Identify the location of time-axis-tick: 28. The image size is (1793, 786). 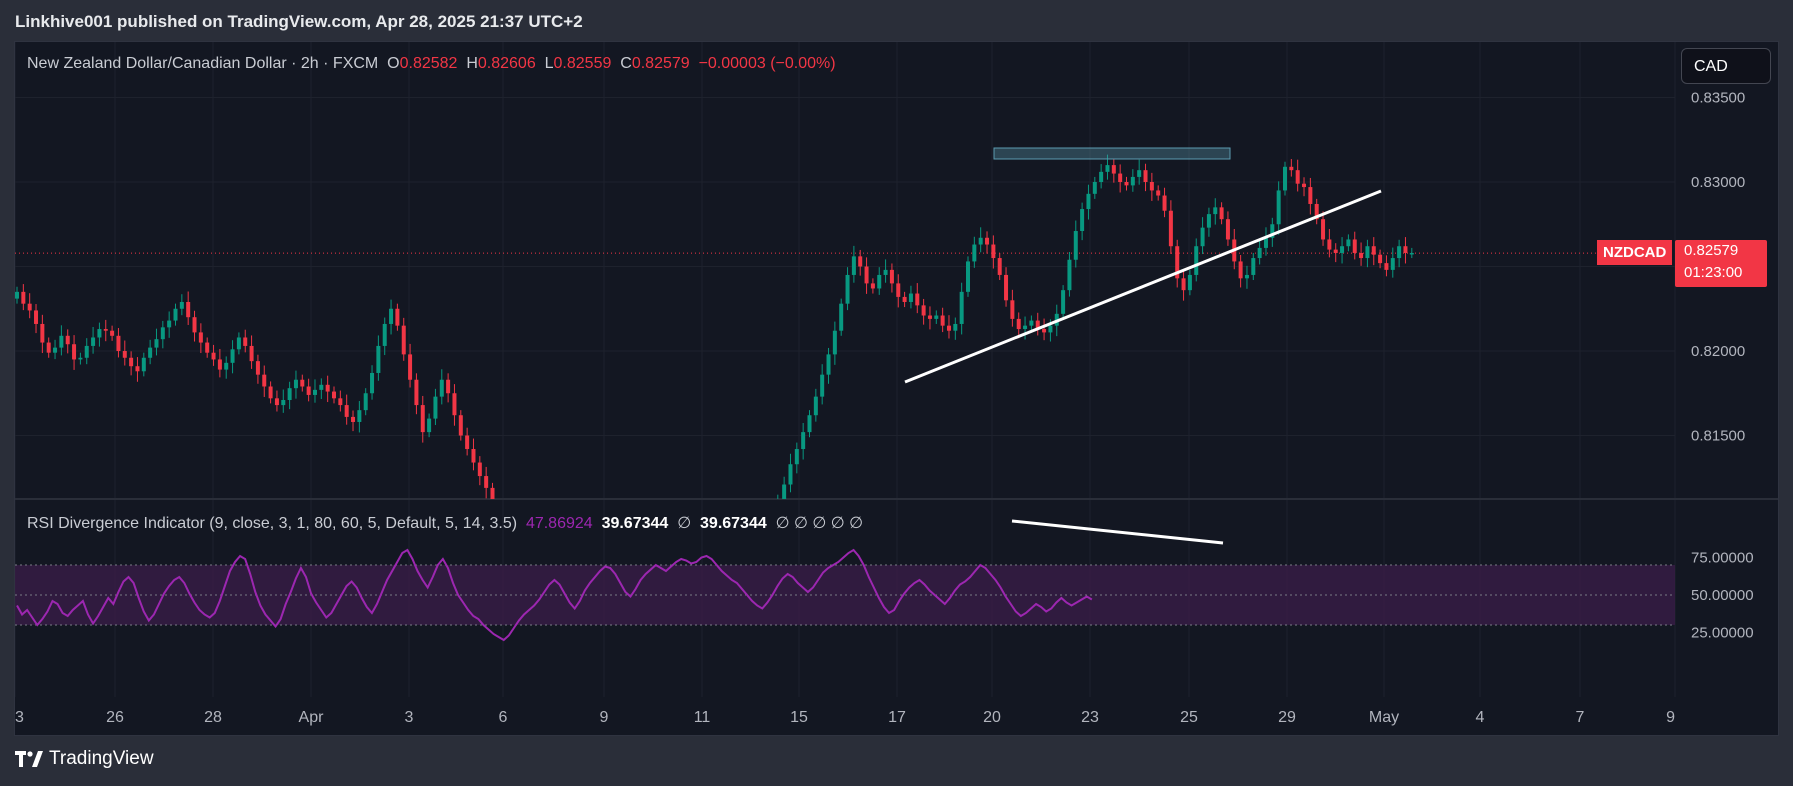
(213, 717).